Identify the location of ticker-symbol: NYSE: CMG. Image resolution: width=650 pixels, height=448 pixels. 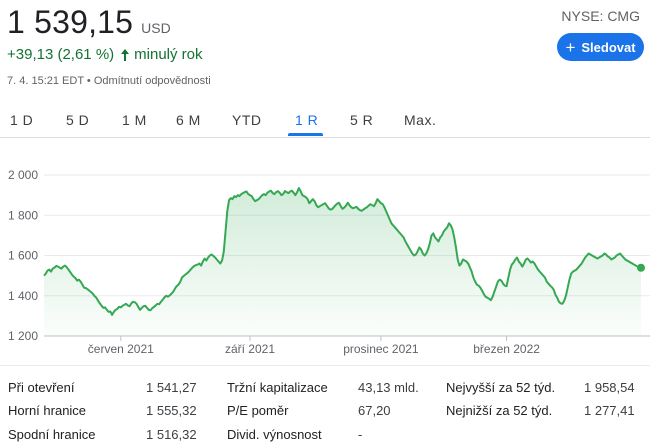
(600, 16).